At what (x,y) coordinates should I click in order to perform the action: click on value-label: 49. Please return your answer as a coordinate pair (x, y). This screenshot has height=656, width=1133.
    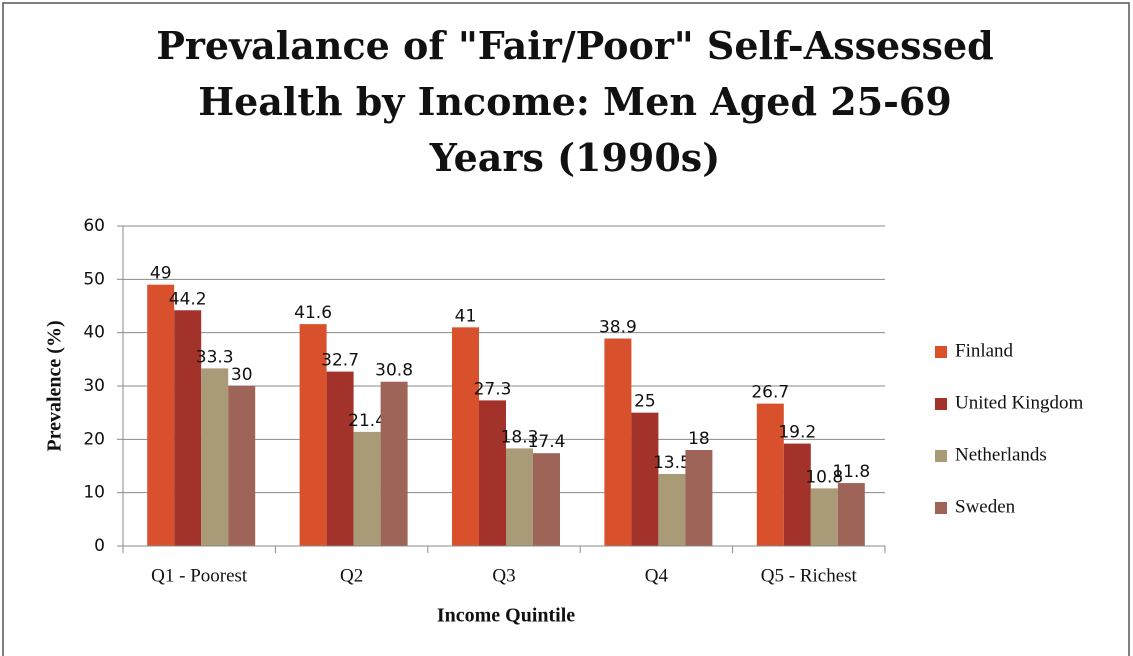
    Looking at the image, I should click on (161, 274).